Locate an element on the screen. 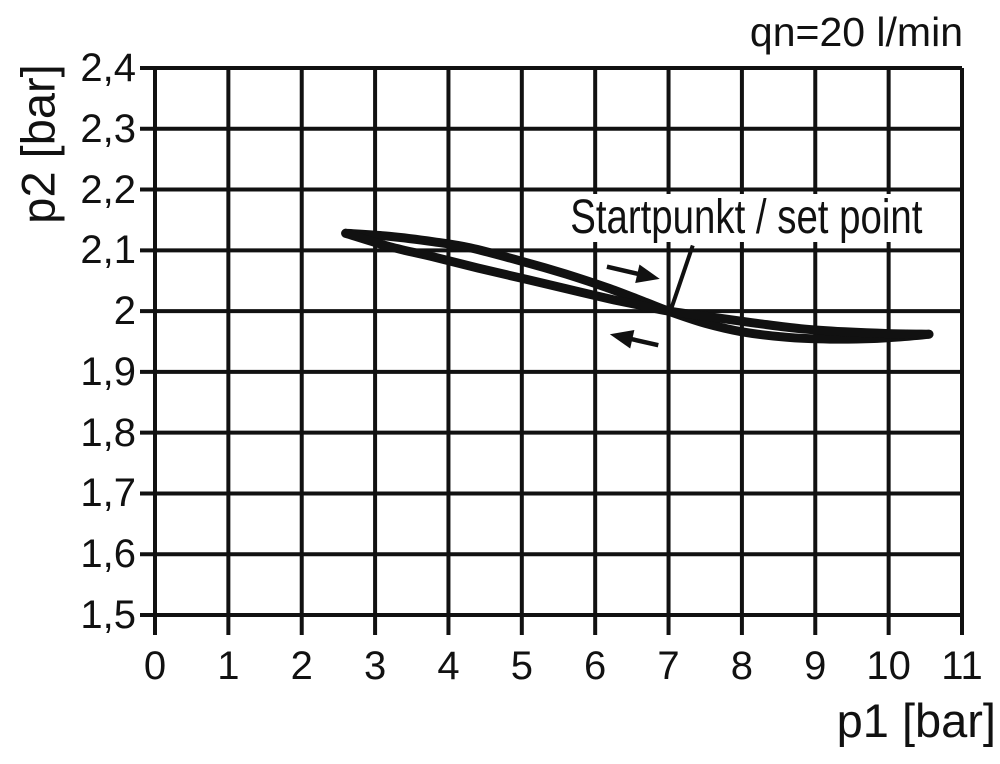 The height and width of the screenshot is (764, 1000). x-axis-tick-label: 1 is located at coordinates (228, 666).